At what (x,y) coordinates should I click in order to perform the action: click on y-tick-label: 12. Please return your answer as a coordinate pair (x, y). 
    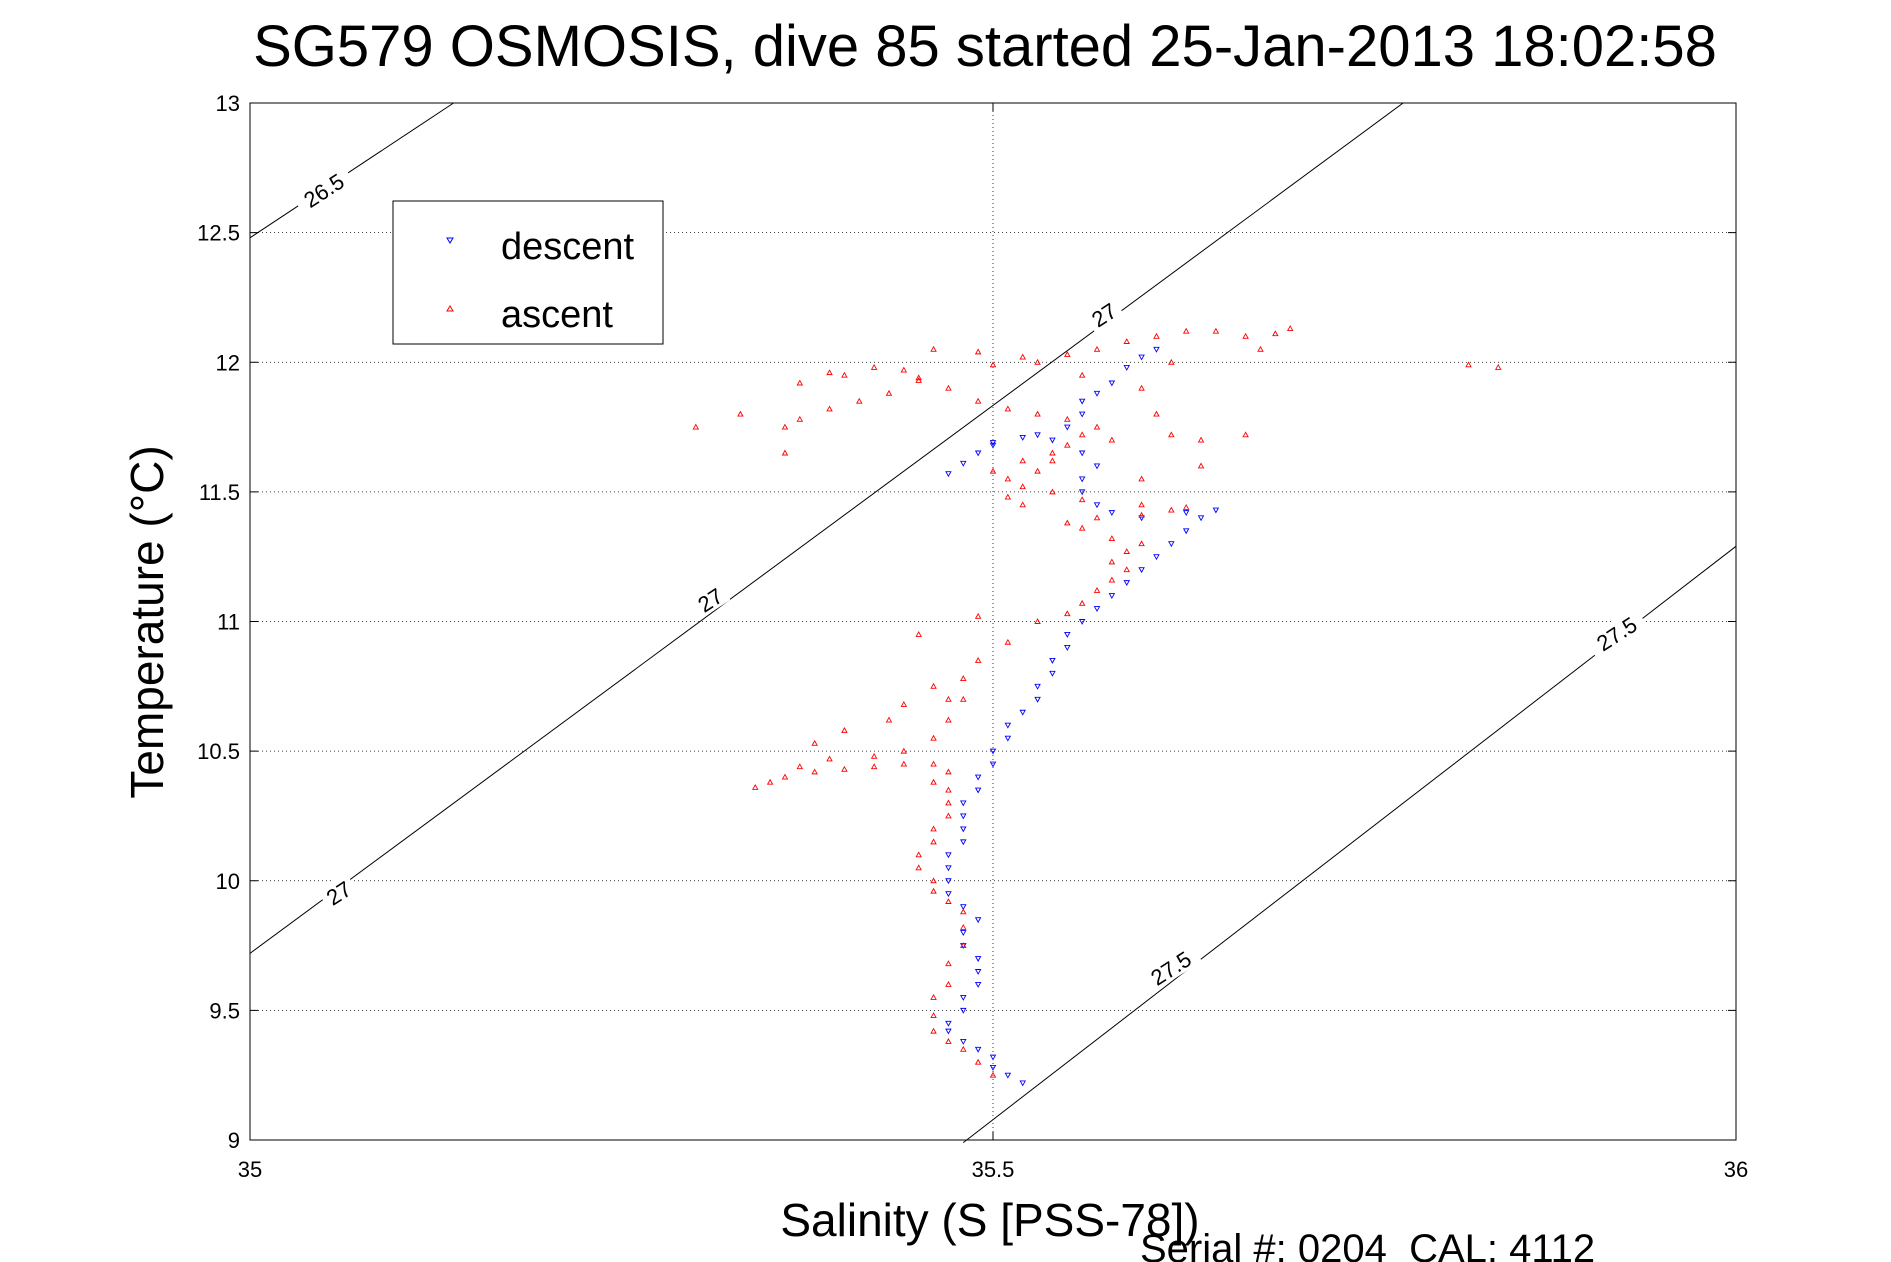
    Looking at the image, I should click on (228, 362).